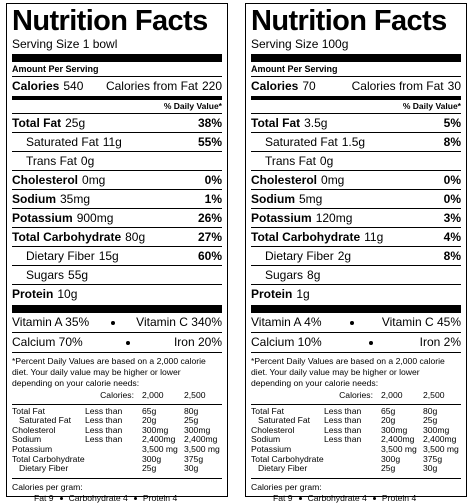  I want to click on dv-2500: 80g, so click(430, 410).